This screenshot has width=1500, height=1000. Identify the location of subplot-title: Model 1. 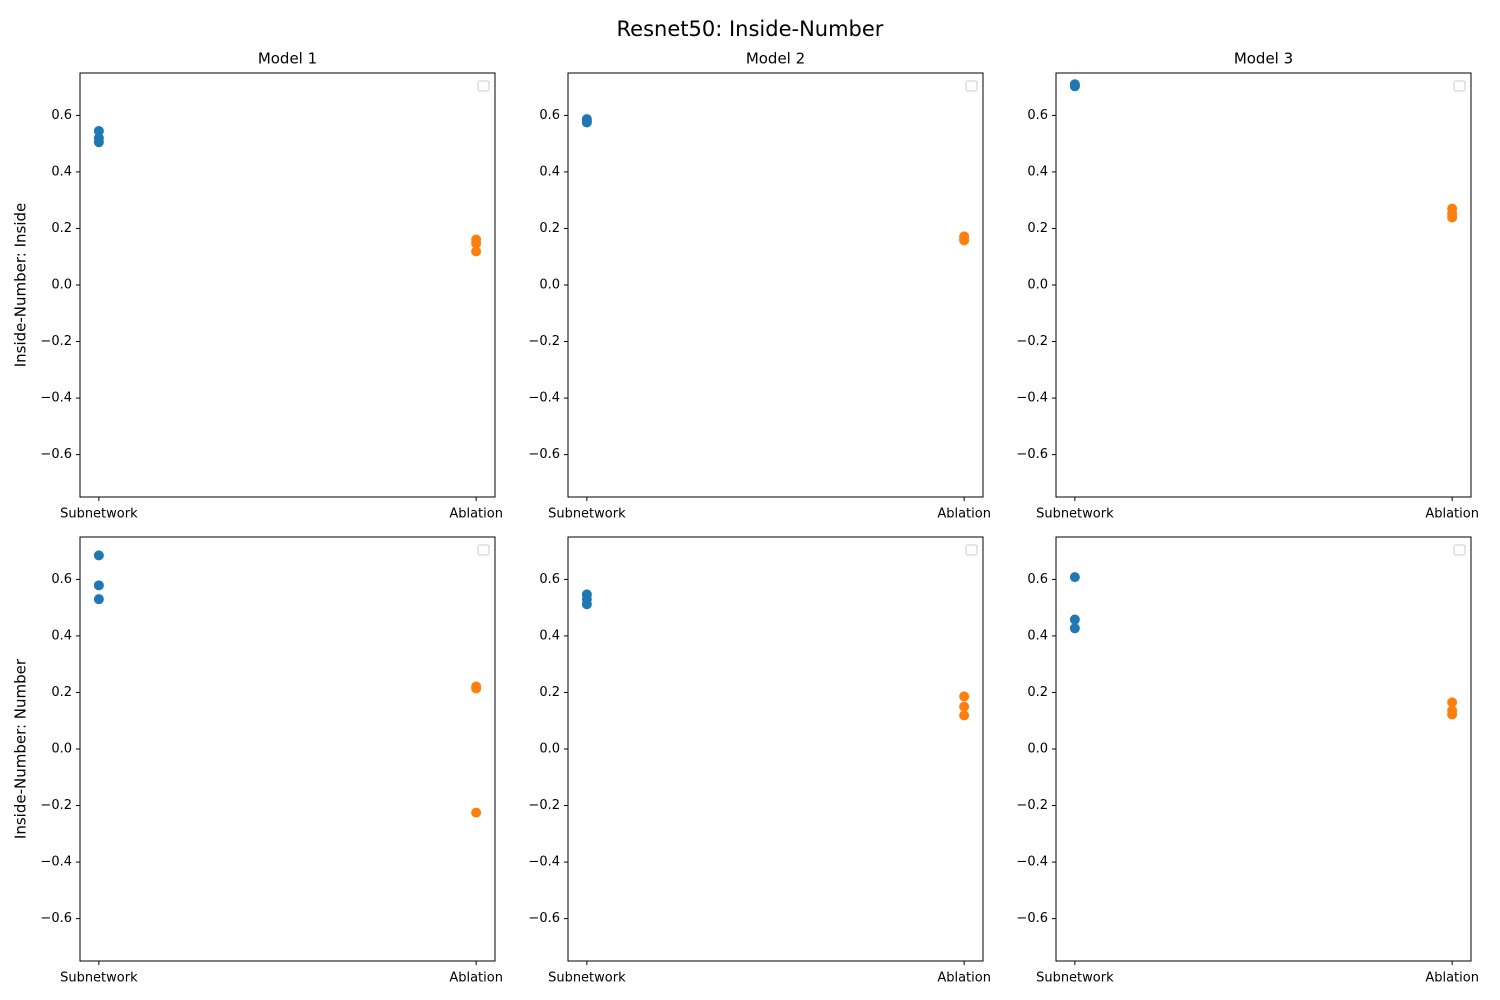
(287, 59).